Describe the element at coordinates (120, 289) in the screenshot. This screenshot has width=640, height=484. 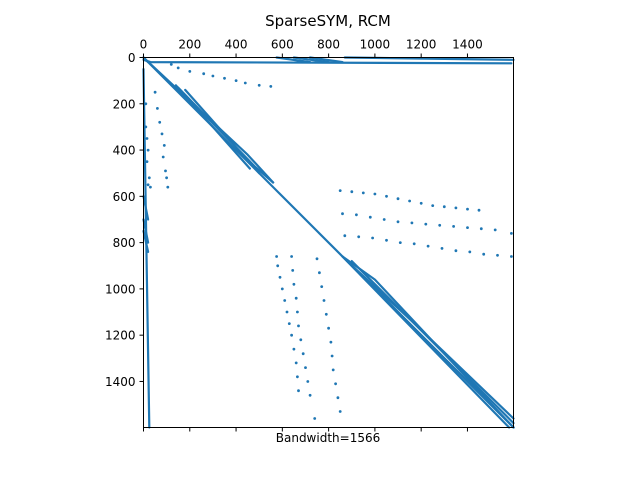
I see `y-tick-label: 1000` at that location.